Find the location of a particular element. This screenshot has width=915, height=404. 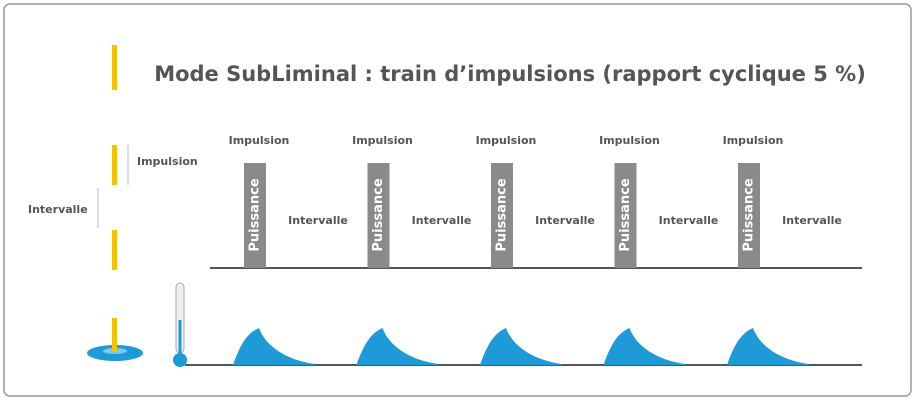

legend-interval: Intervalle is located at coordinates (58, 209).